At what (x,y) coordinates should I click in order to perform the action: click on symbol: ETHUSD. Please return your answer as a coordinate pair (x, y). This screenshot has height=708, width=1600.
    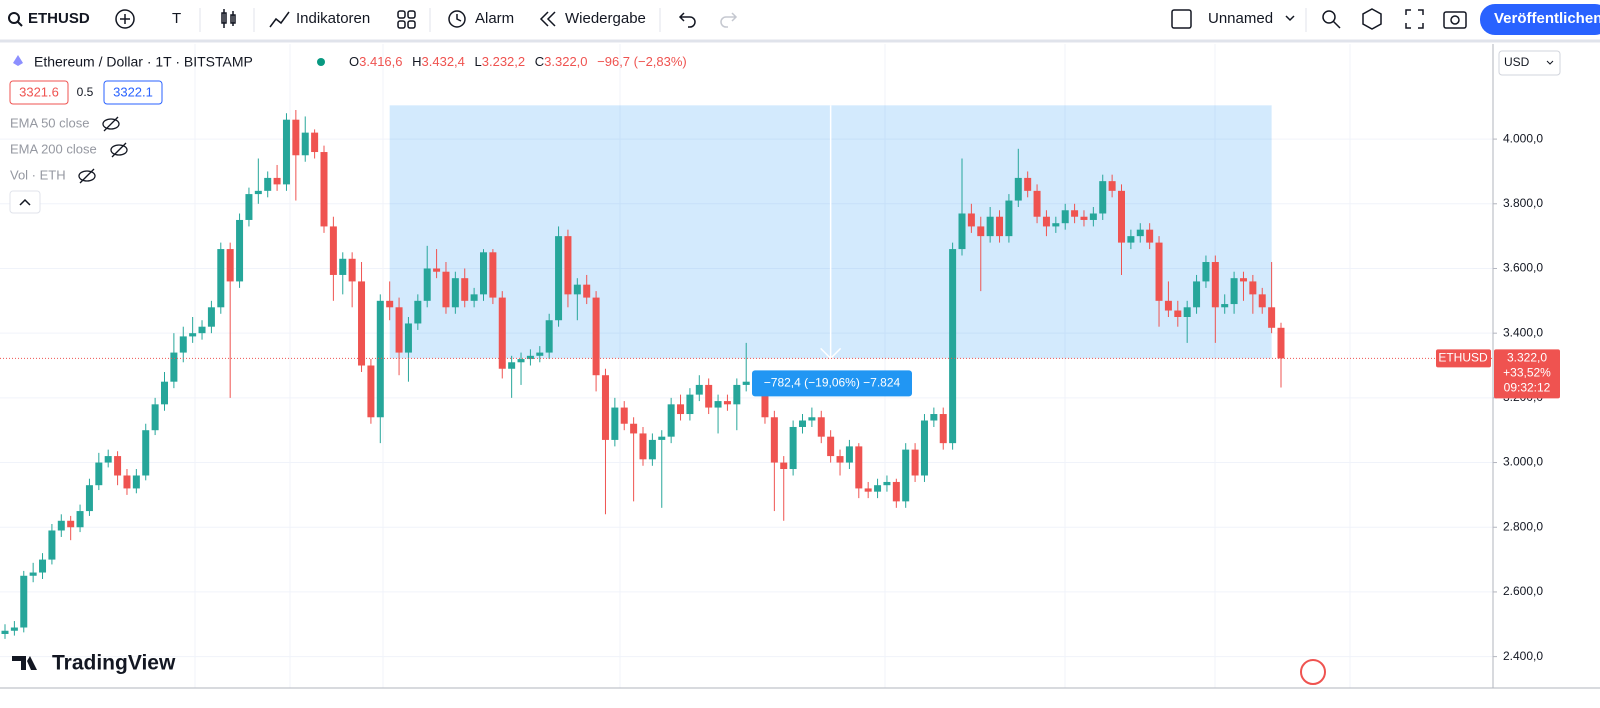
    Looking at the image, I should click on (59, 18).